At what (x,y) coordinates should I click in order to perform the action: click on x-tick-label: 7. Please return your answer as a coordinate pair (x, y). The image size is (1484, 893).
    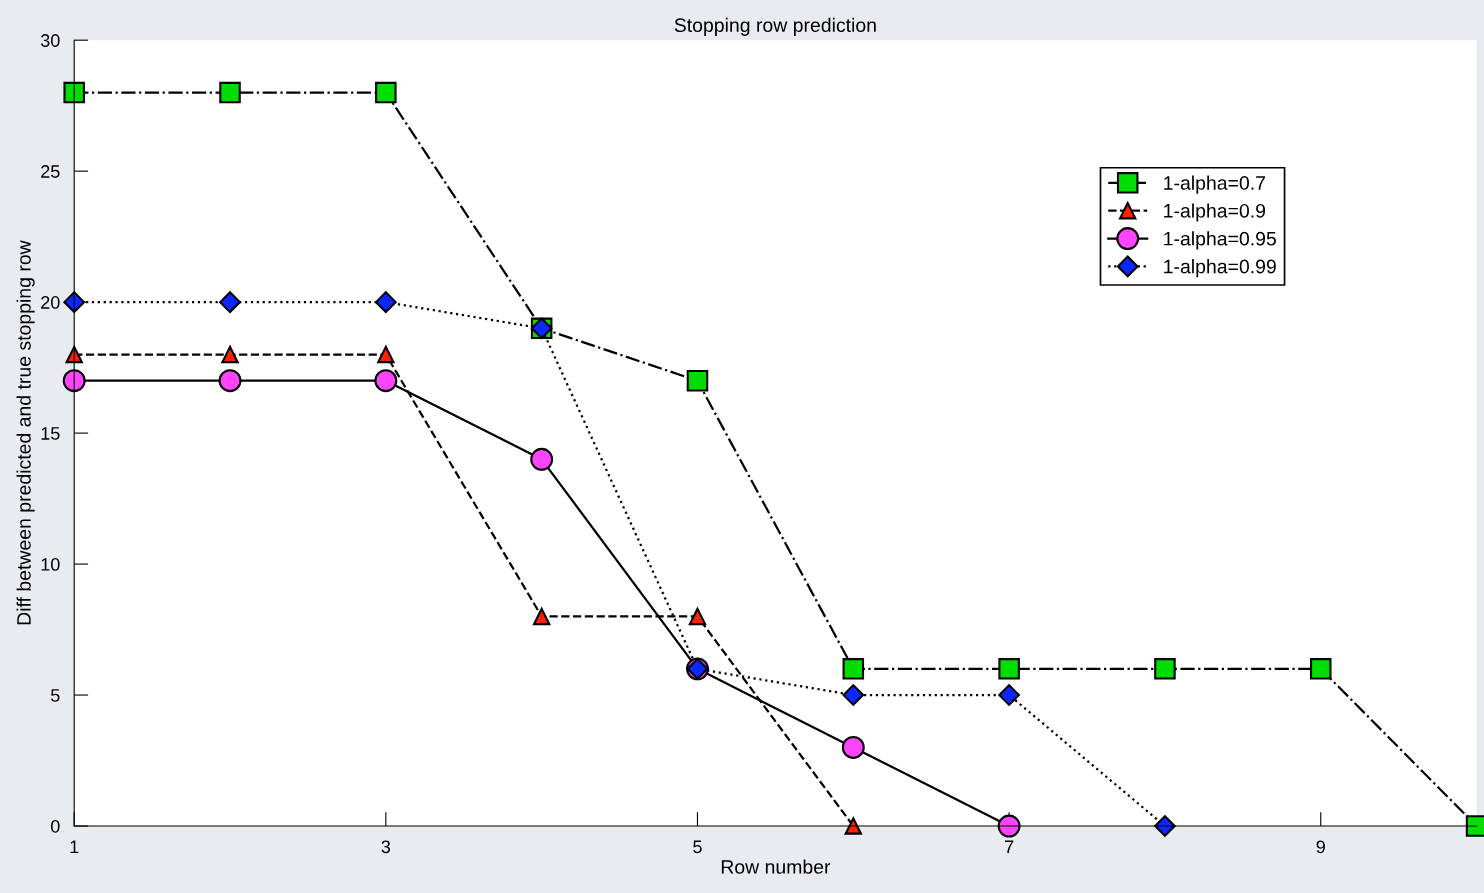
    Looking at the image, I should click on (1009, 846).